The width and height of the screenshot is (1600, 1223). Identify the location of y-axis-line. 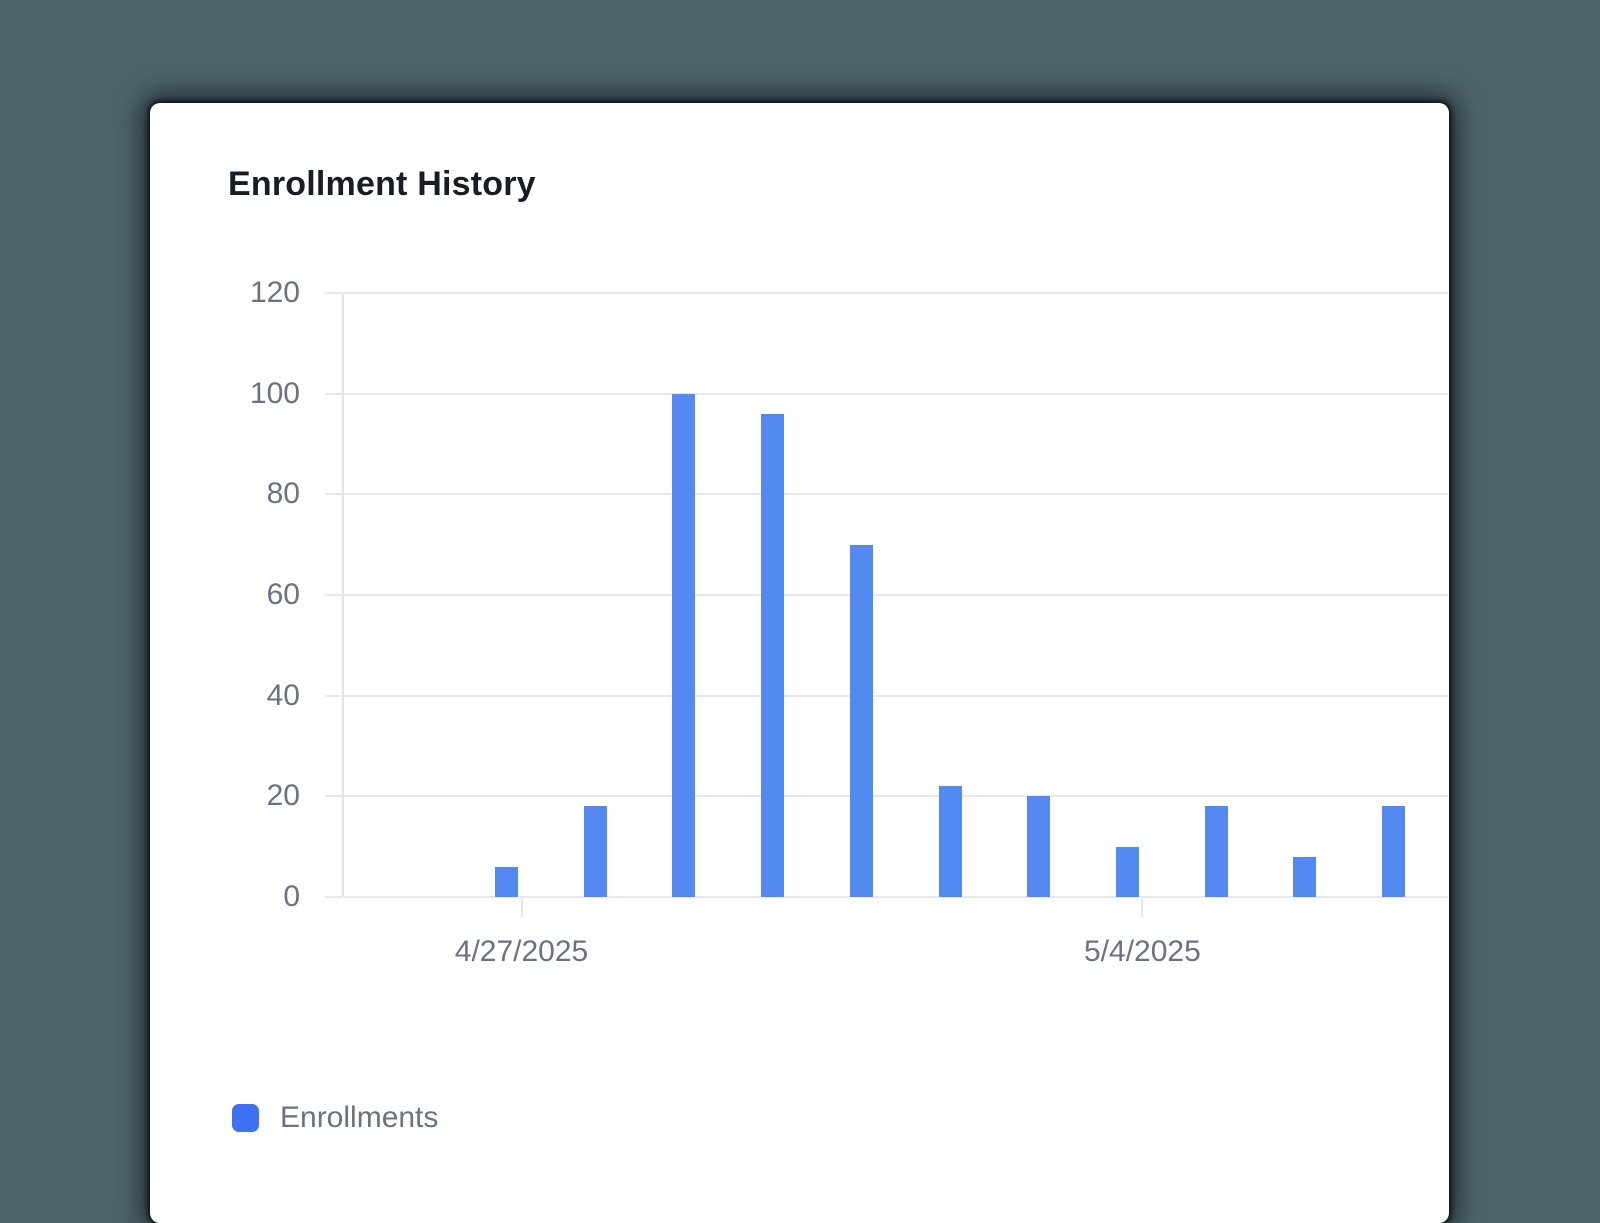
(343, 595).